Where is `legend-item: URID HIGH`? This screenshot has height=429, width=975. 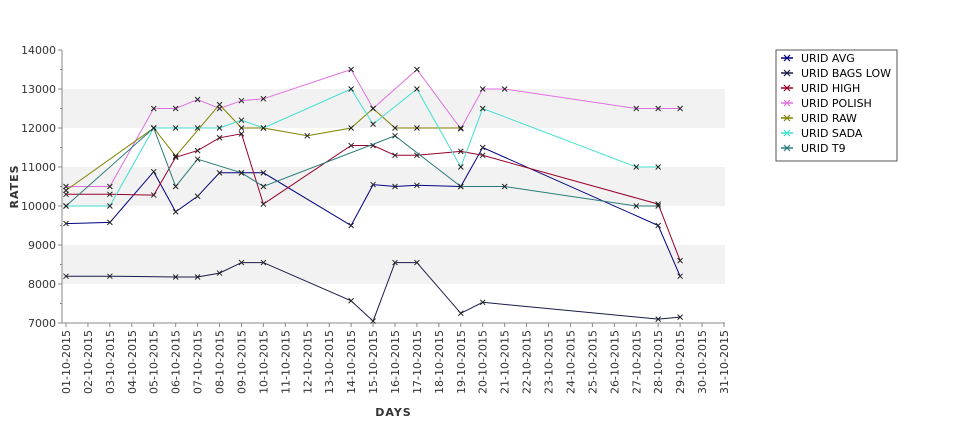
legend-item: URID HIGH is located at coordinates (820, 88).